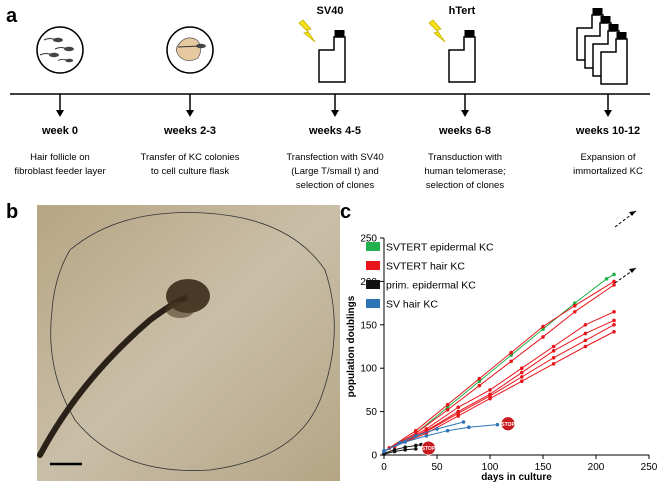 This screenshot has width=660, height=492. What do you see at coordinates (543, 467) in the screenshot?
I see `x-tick-label: 150` at bounding box center [543, 467].